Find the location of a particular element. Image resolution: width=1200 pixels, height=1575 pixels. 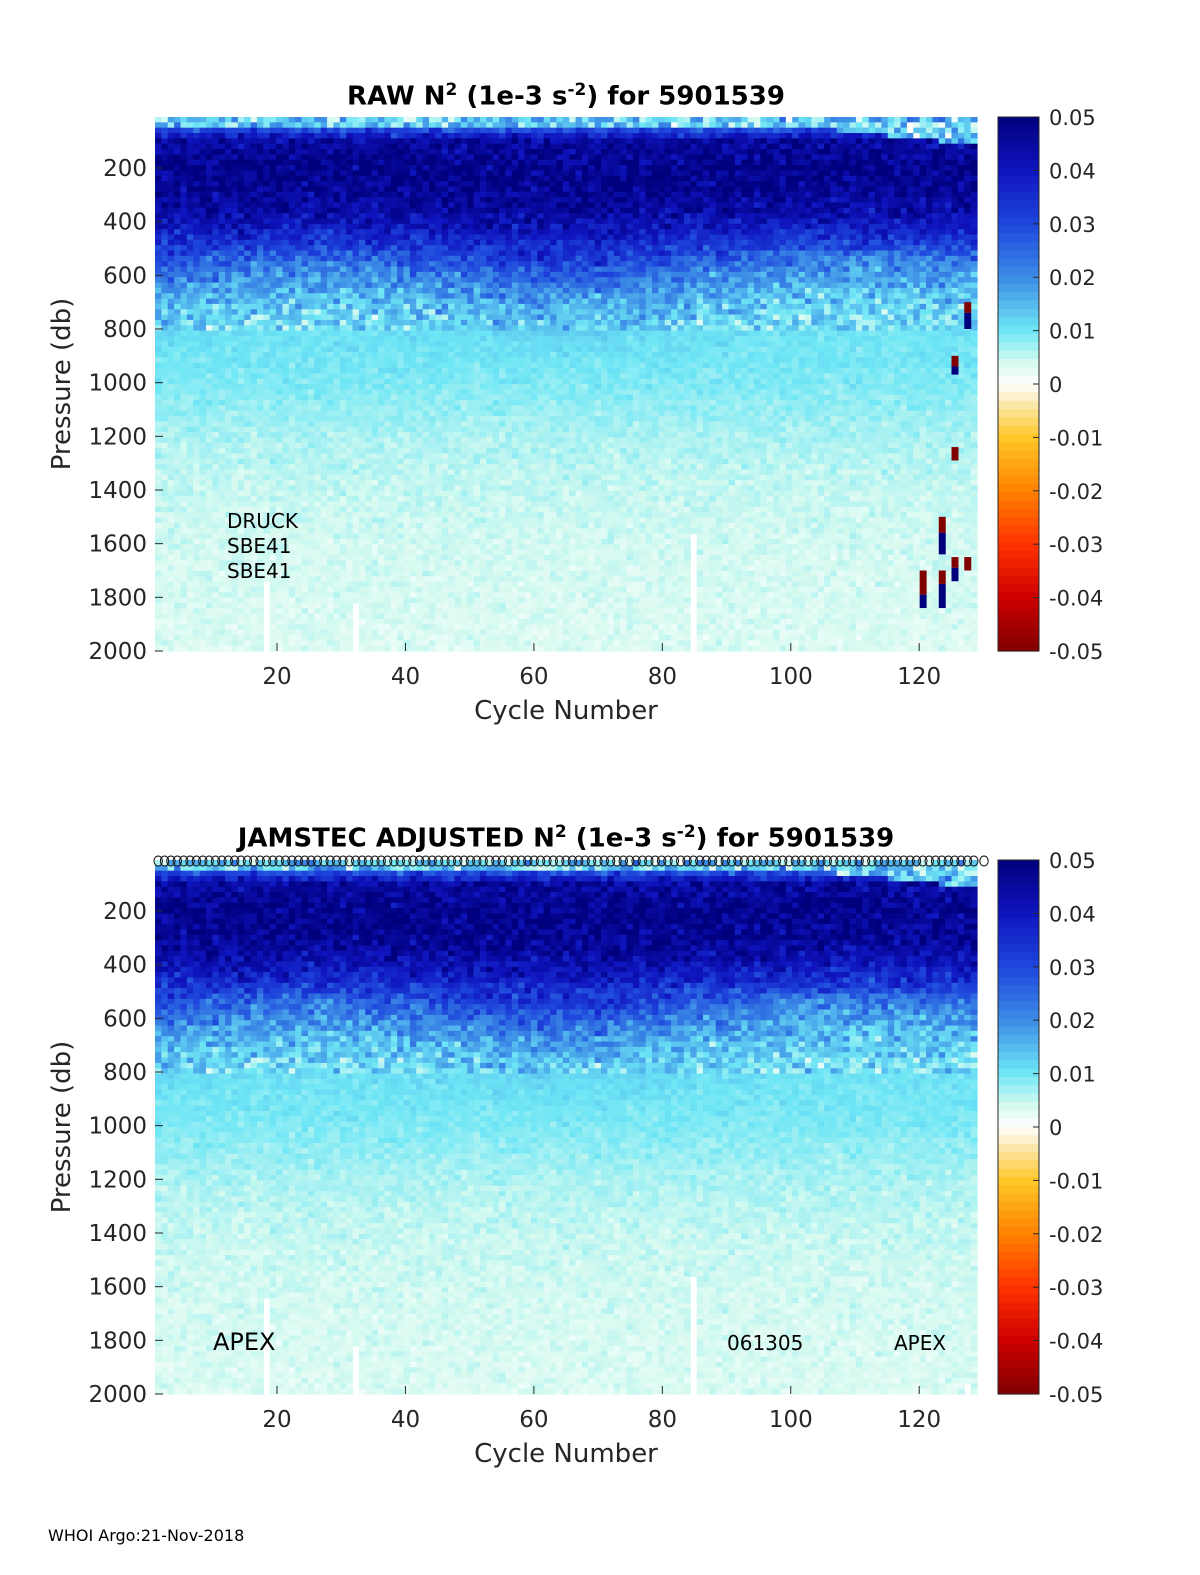

colorbar-label: 0.05 is located at coordinates (1072, 118).